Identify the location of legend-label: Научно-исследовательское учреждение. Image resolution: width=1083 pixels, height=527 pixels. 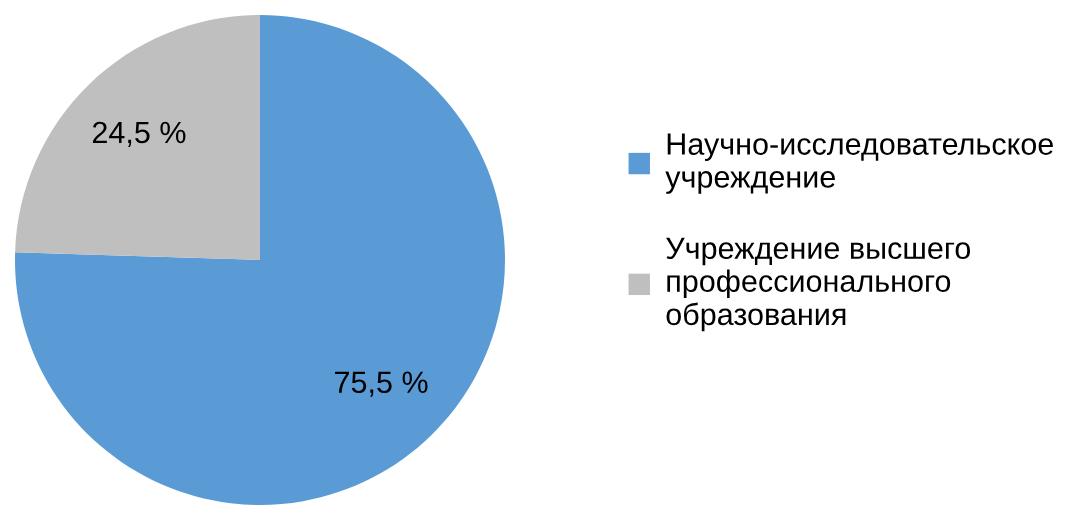
(859, 163).